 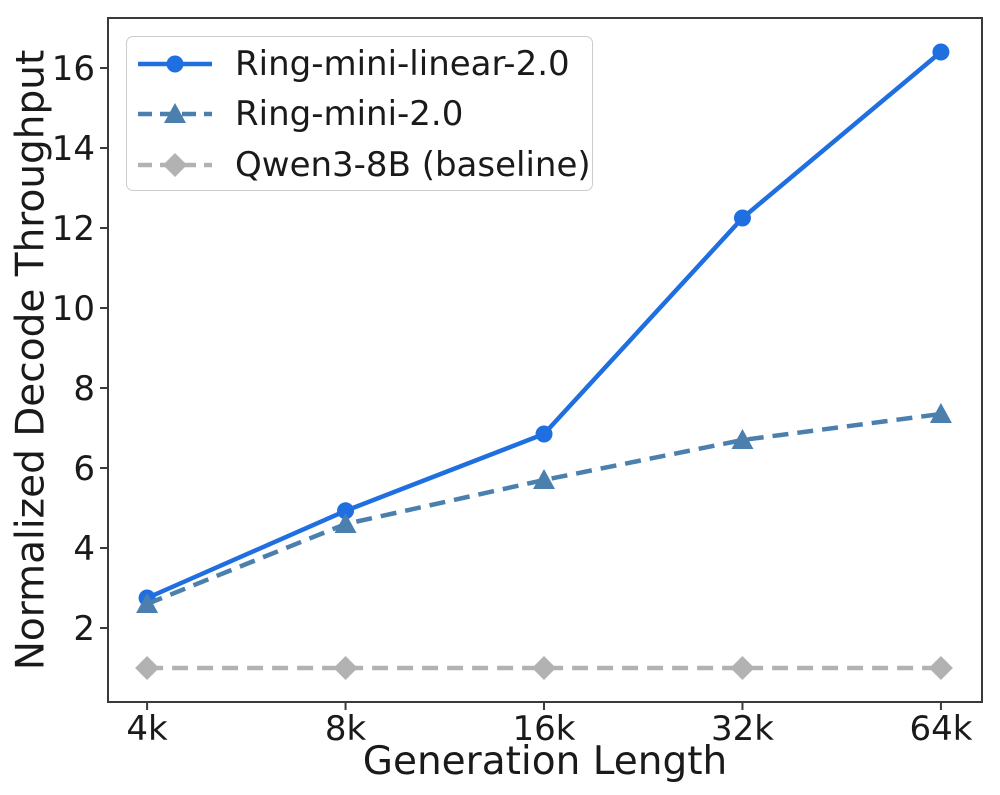 I want to click on y-axis-title: Normalized Decode Throughput, so click(x=31, y=360).